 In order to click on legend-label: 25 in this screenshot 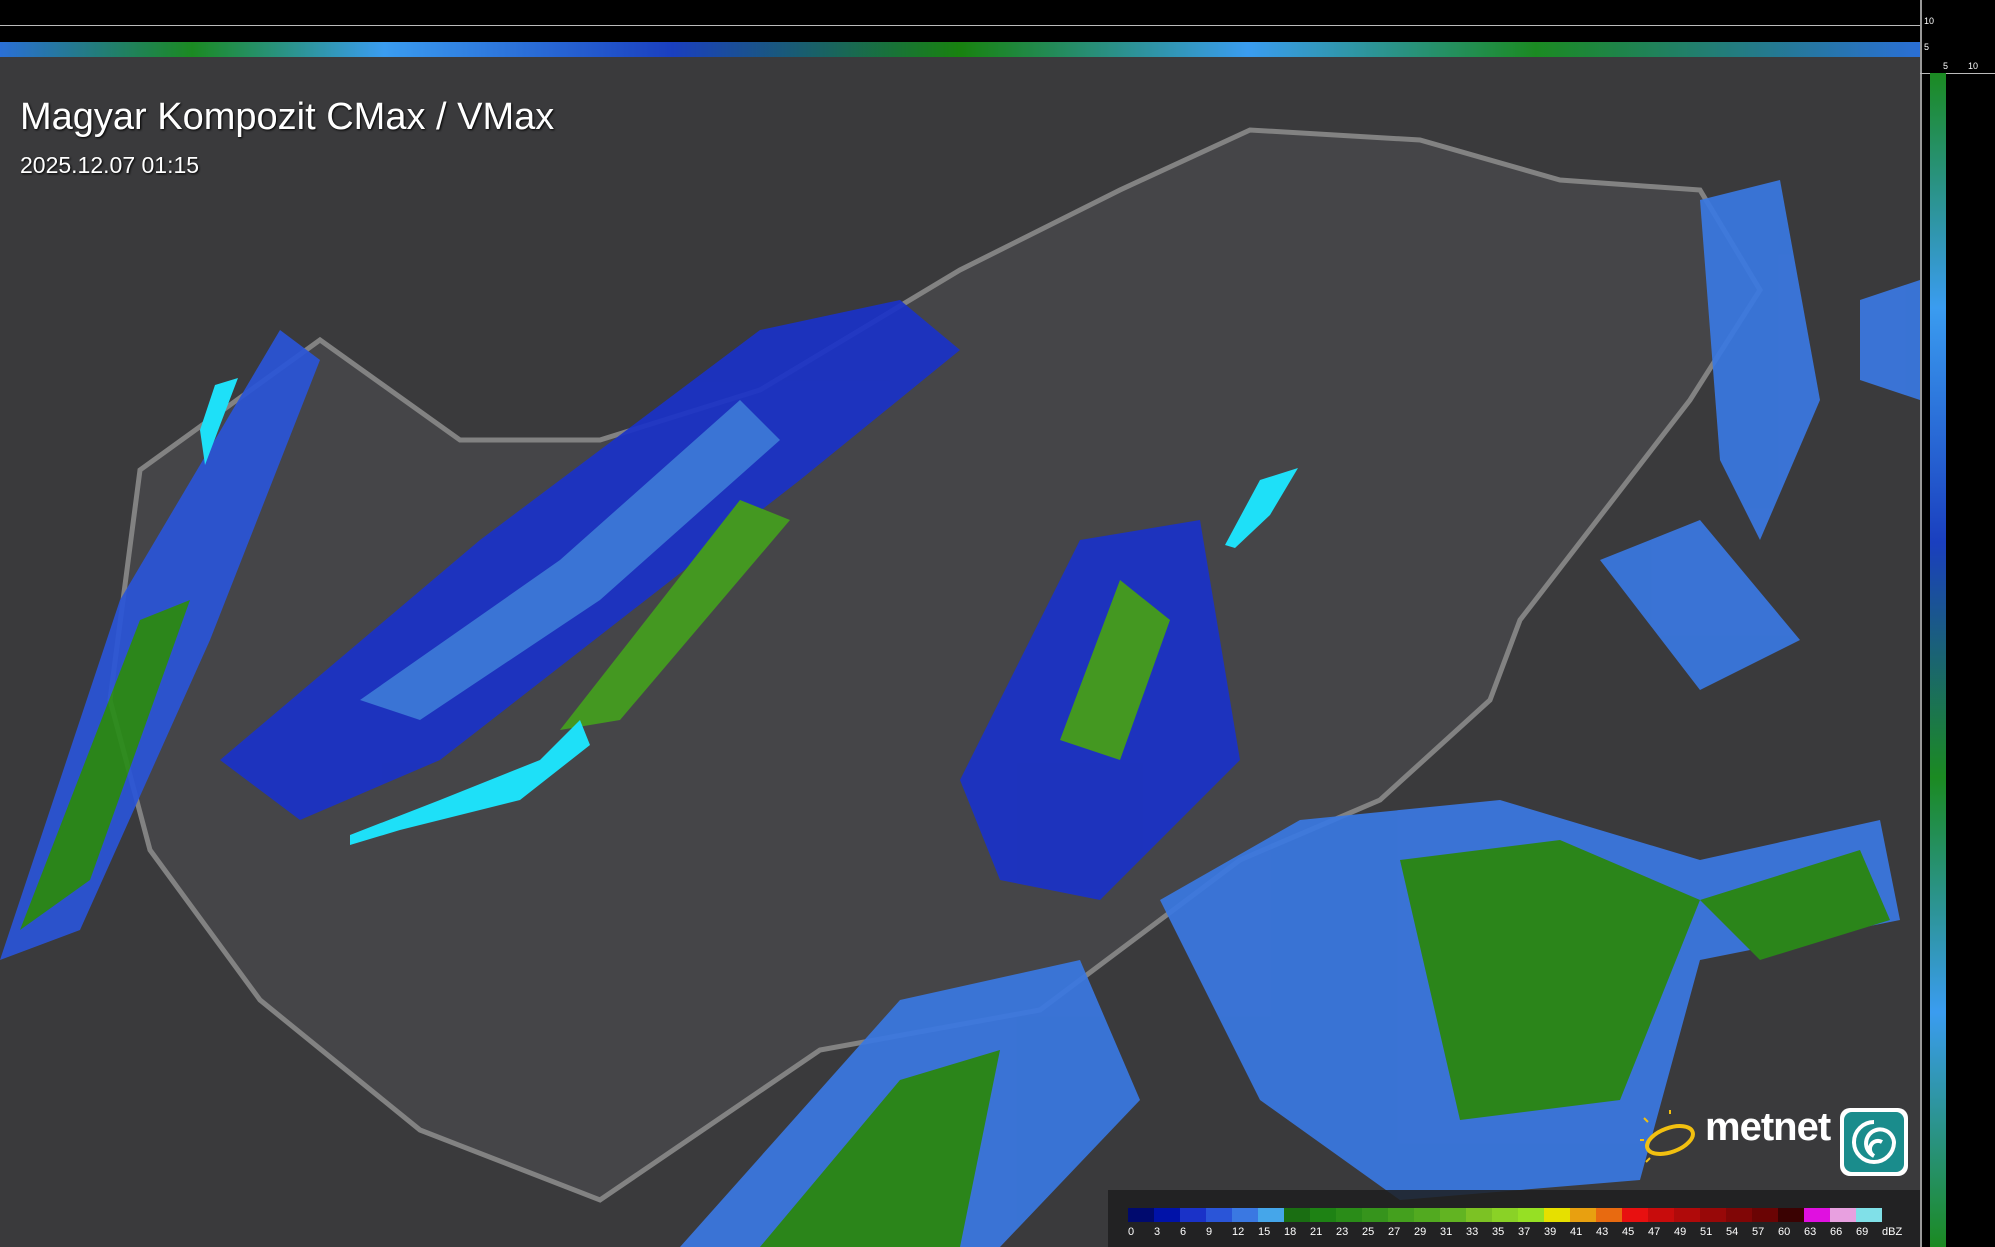, I will do `click(1368, 1232)`.